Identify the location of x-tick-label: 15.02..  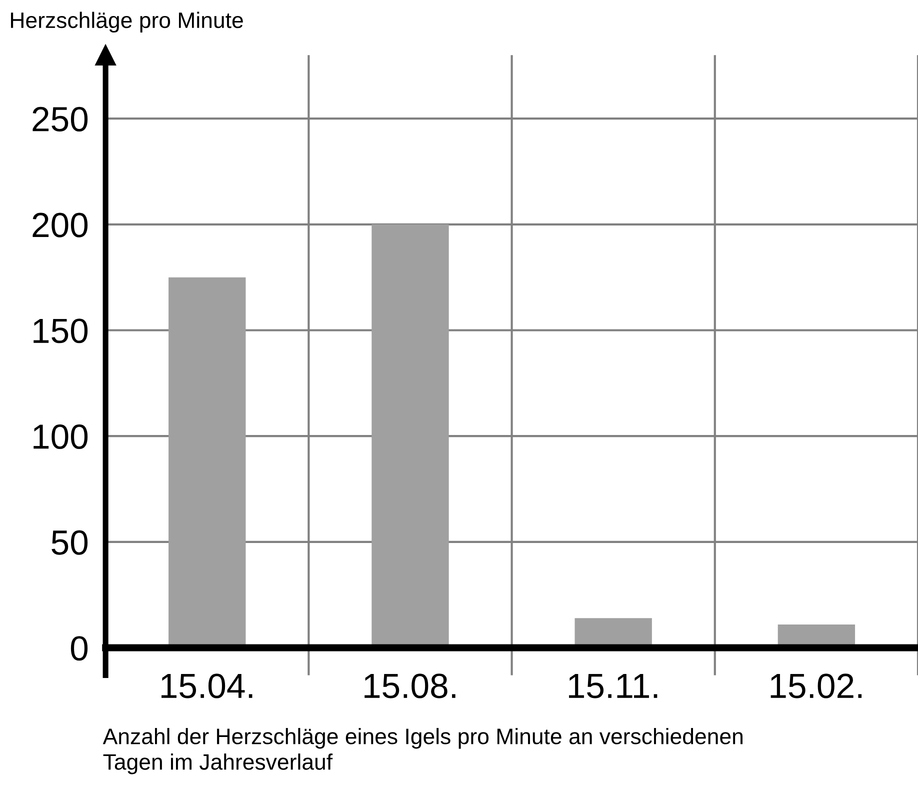
(816, 686).